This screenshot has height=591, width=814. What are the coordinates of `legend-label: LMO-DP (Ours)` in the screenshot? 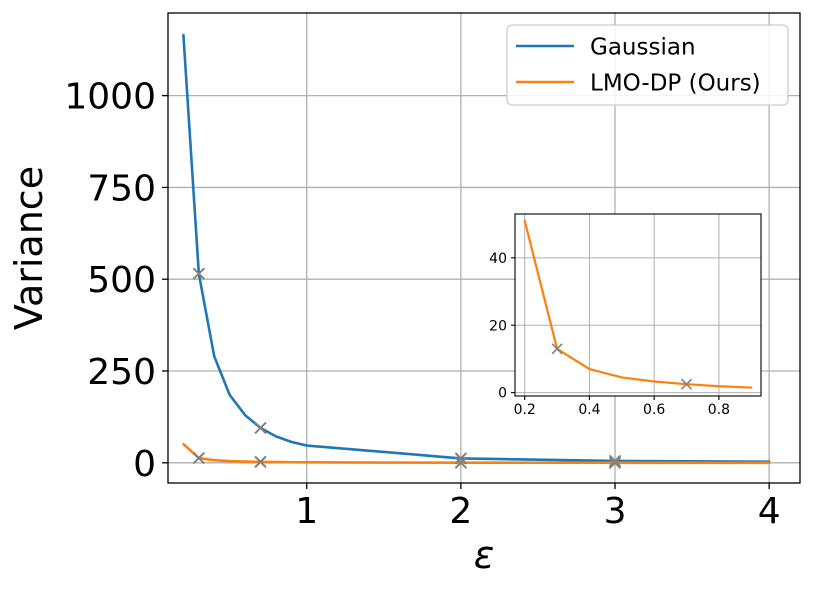 It's located at (675, 84).